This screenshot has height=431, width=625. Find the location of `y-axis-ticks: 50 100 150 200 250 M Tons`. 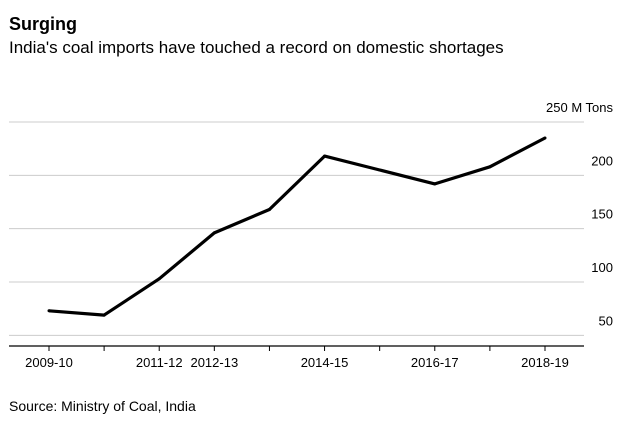

y-axis-ticks: 50 100 150 200 250 M Tons is located at coordinates (579, 214).